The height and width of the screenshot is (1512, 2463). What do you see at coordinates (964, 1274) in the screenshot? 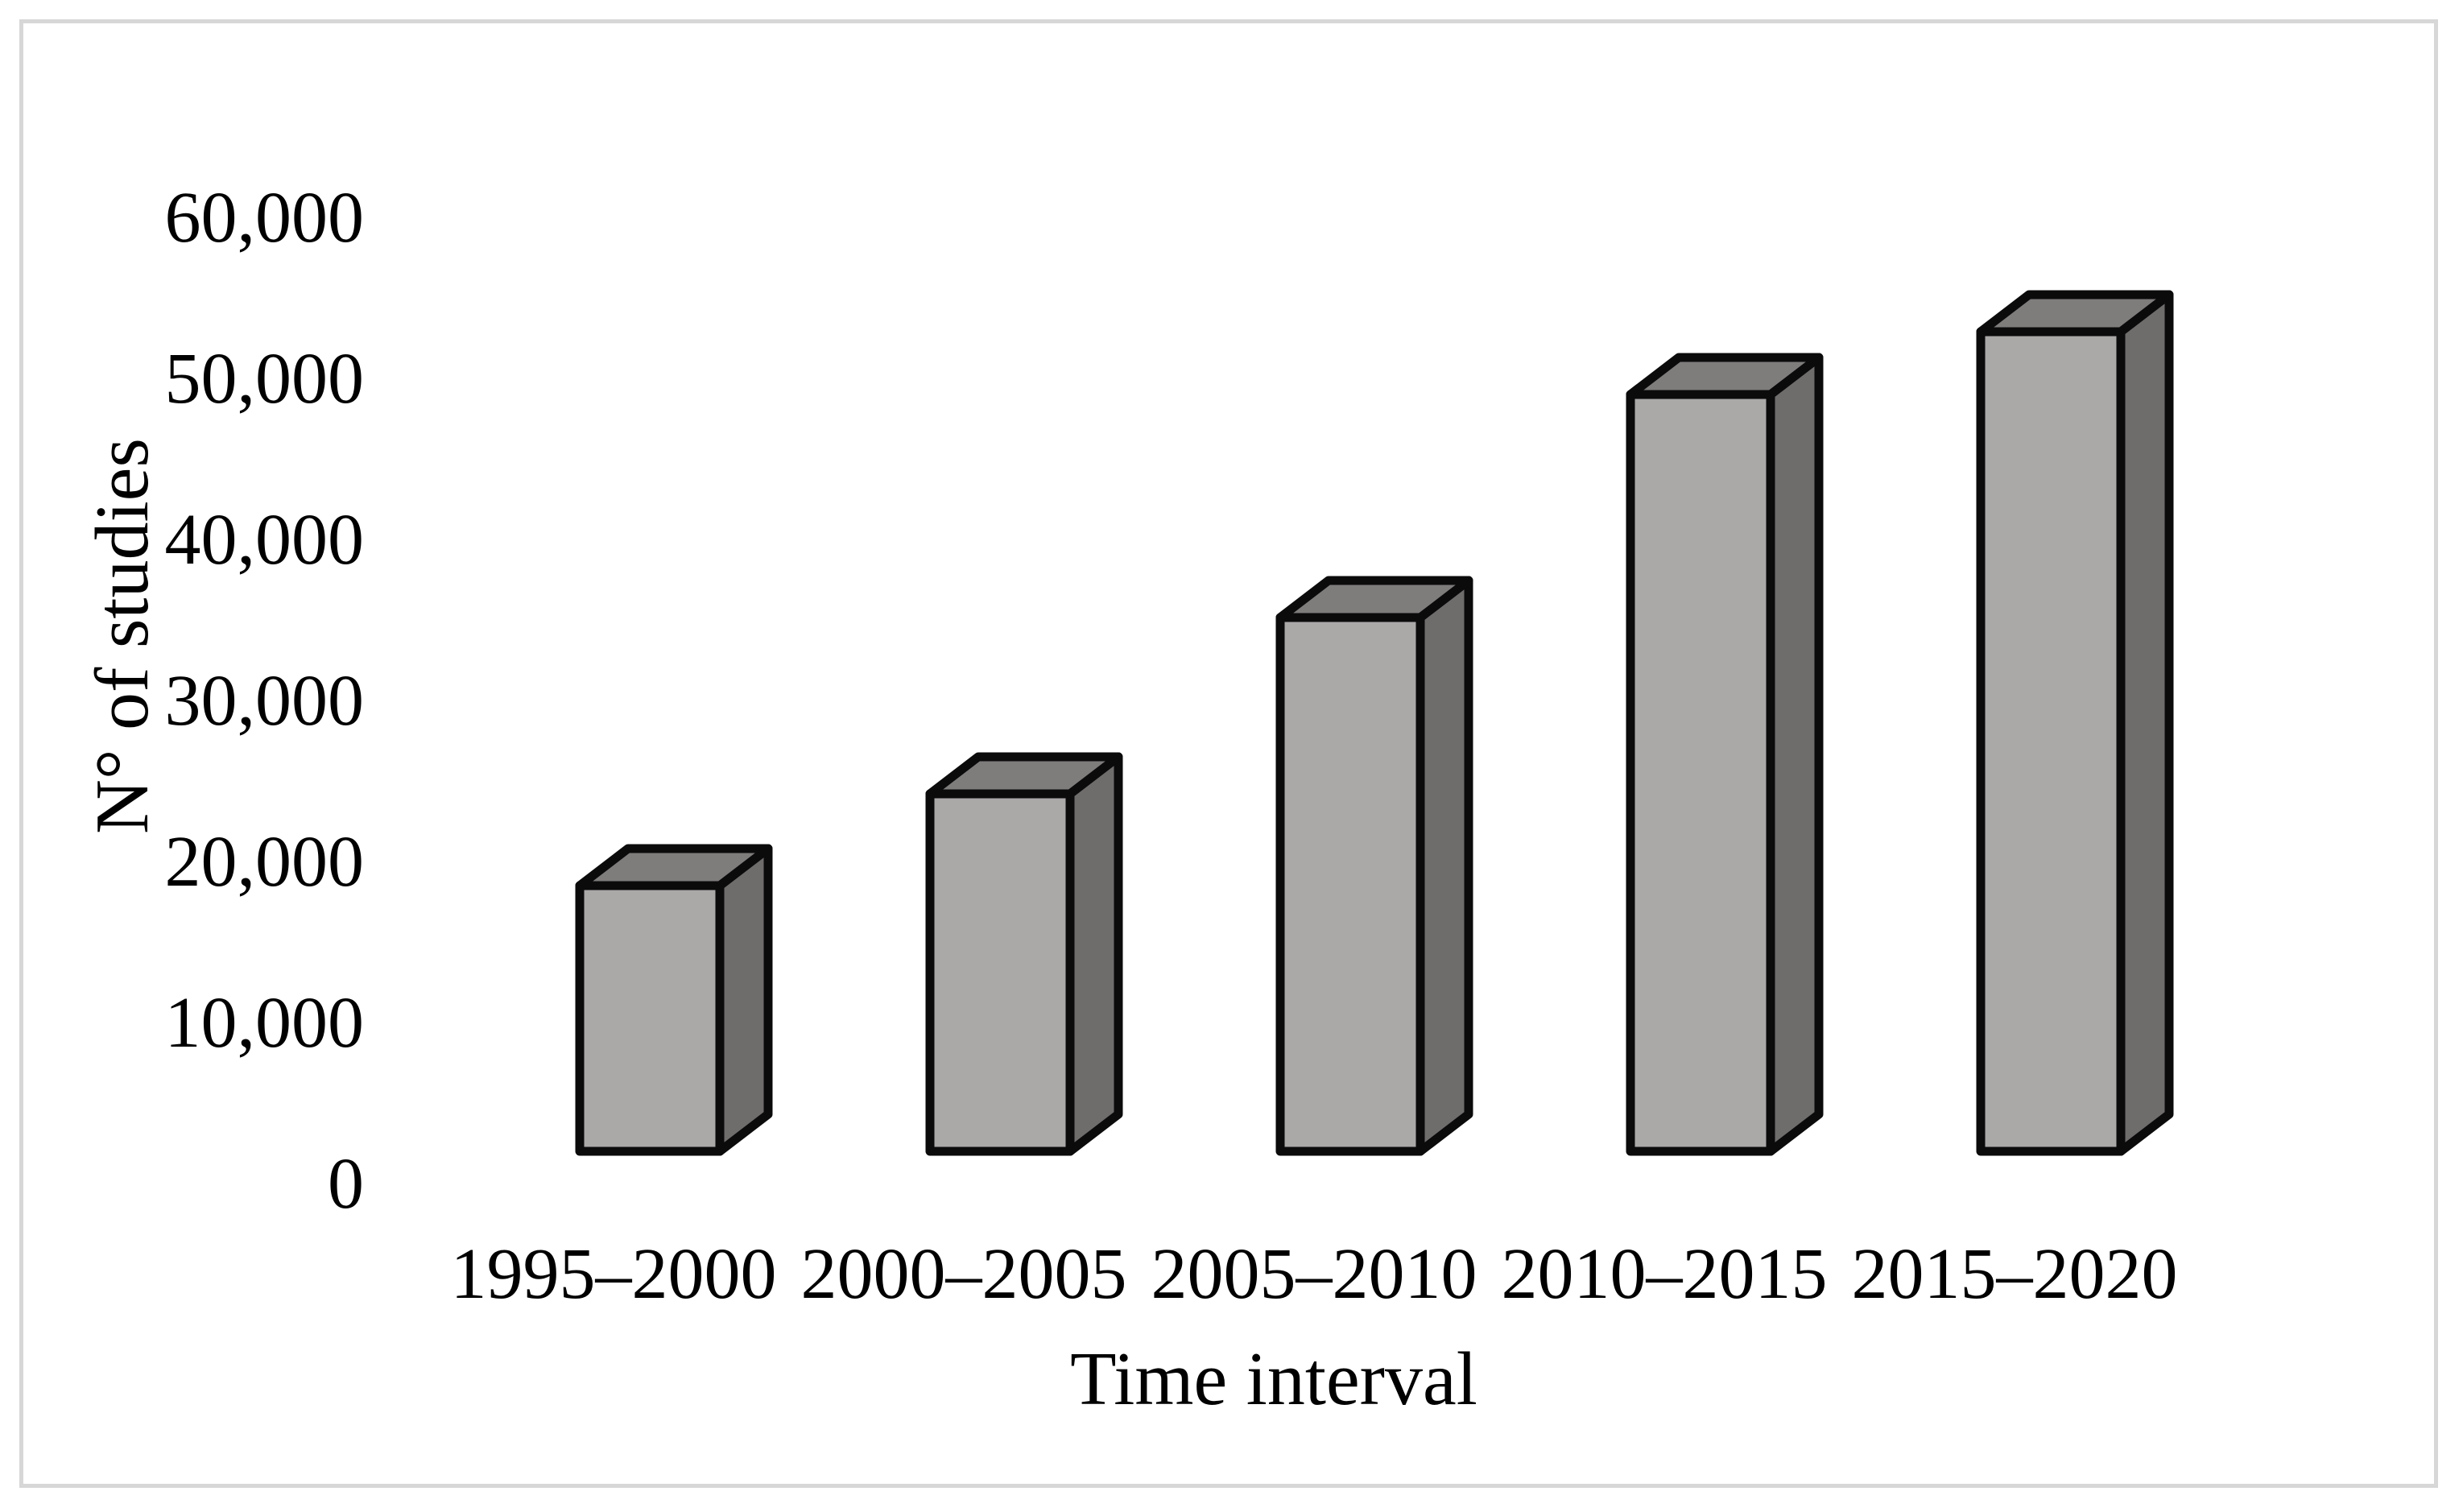
I see `x-category-label: 2000–2005` at bounding box center [964, 1274].